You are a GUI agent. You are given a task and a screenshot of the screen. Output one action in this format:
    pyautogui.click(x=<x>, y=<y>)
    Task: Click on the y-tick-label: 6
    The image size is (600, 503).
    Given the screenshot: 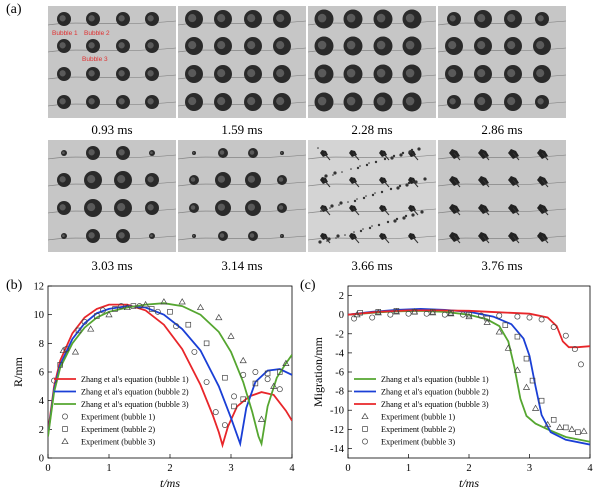 What is the action you would take?
    pyautogui.click(x=41, y=373)
    